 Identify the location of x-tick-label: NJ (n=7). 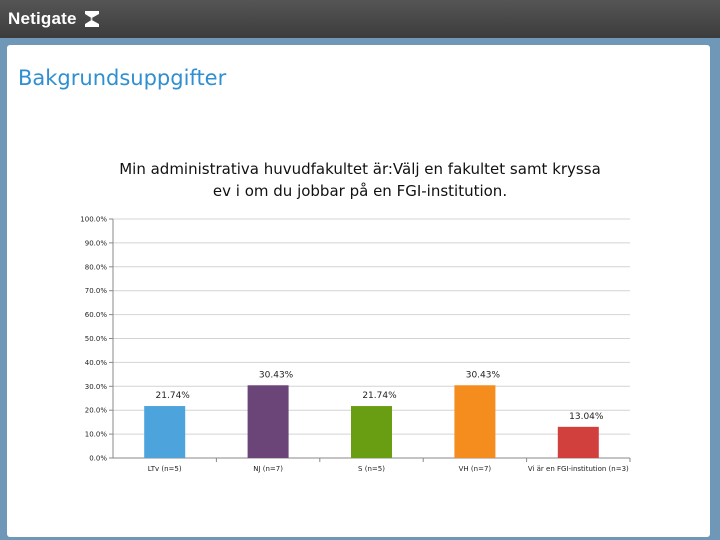
(268, 469).